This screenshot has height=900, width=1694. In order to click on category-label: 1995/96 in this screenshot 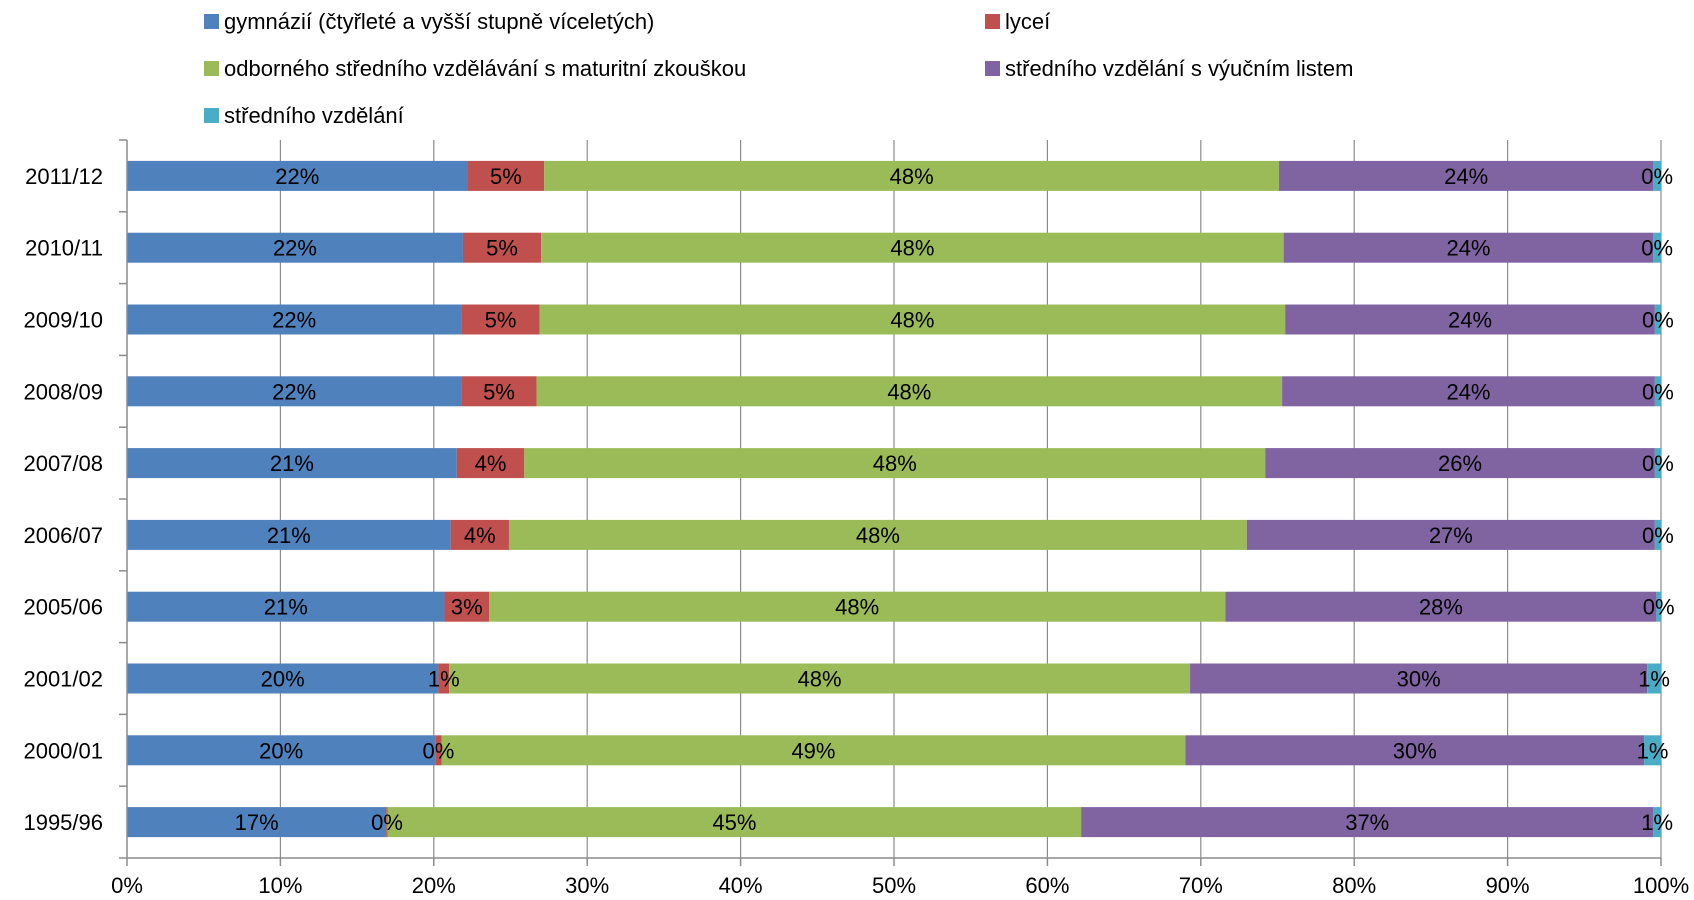, I will do `click(63, 822)`.